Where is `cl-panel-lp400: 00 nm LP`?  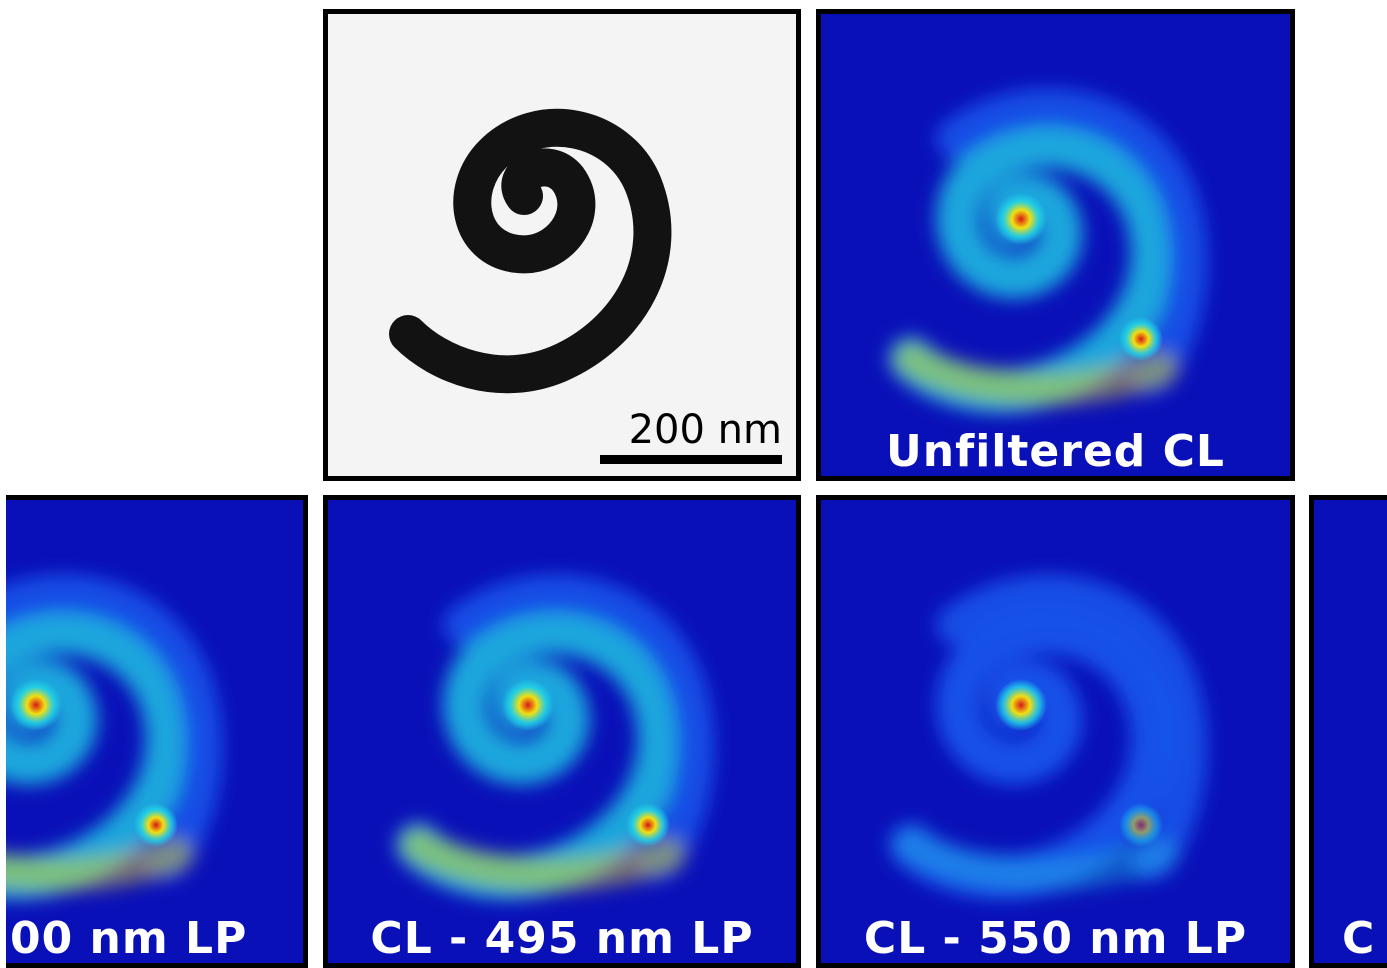
cl-panel-lp400: 00 nm LP is located at coordinates (157, 731).